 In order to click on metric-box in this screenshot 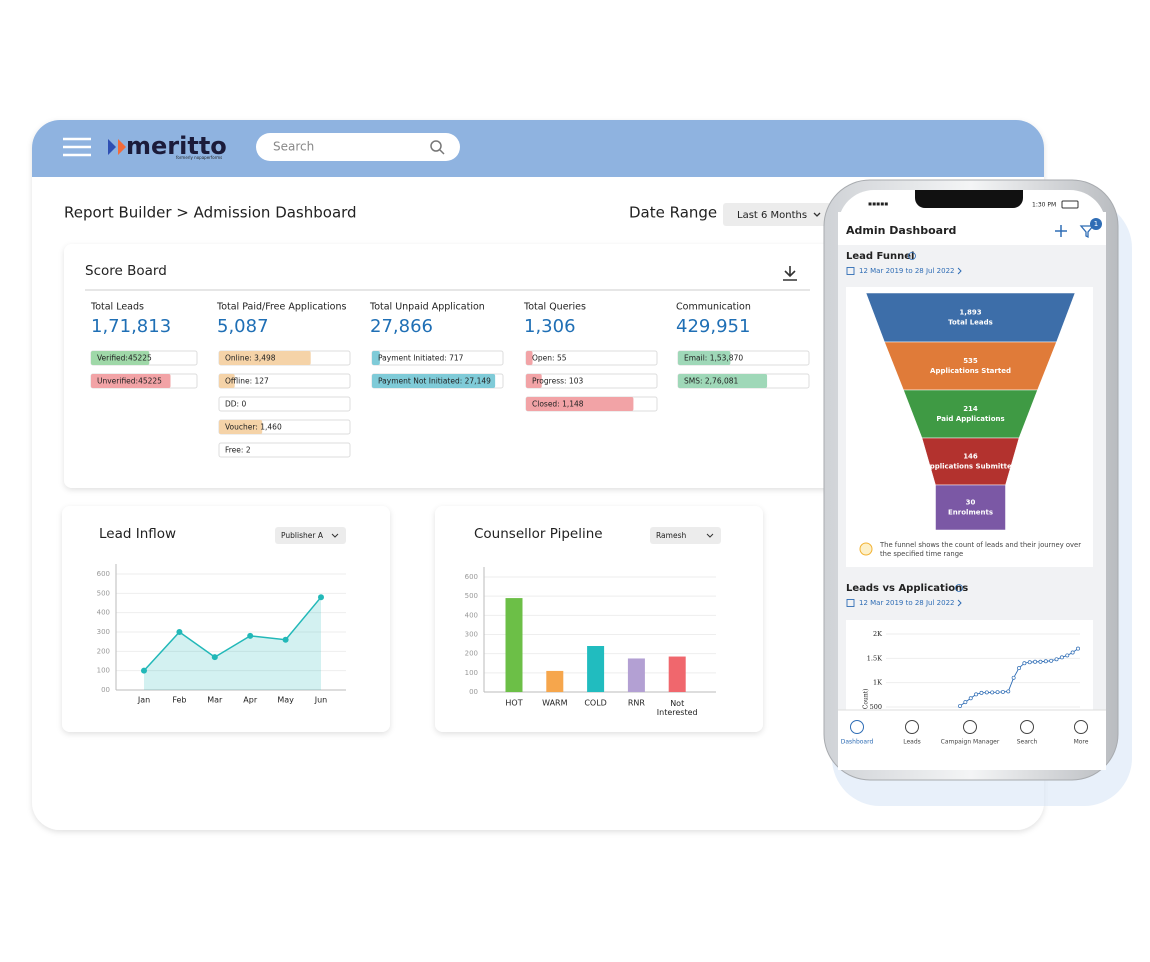, I will do `click(284, 404)`.